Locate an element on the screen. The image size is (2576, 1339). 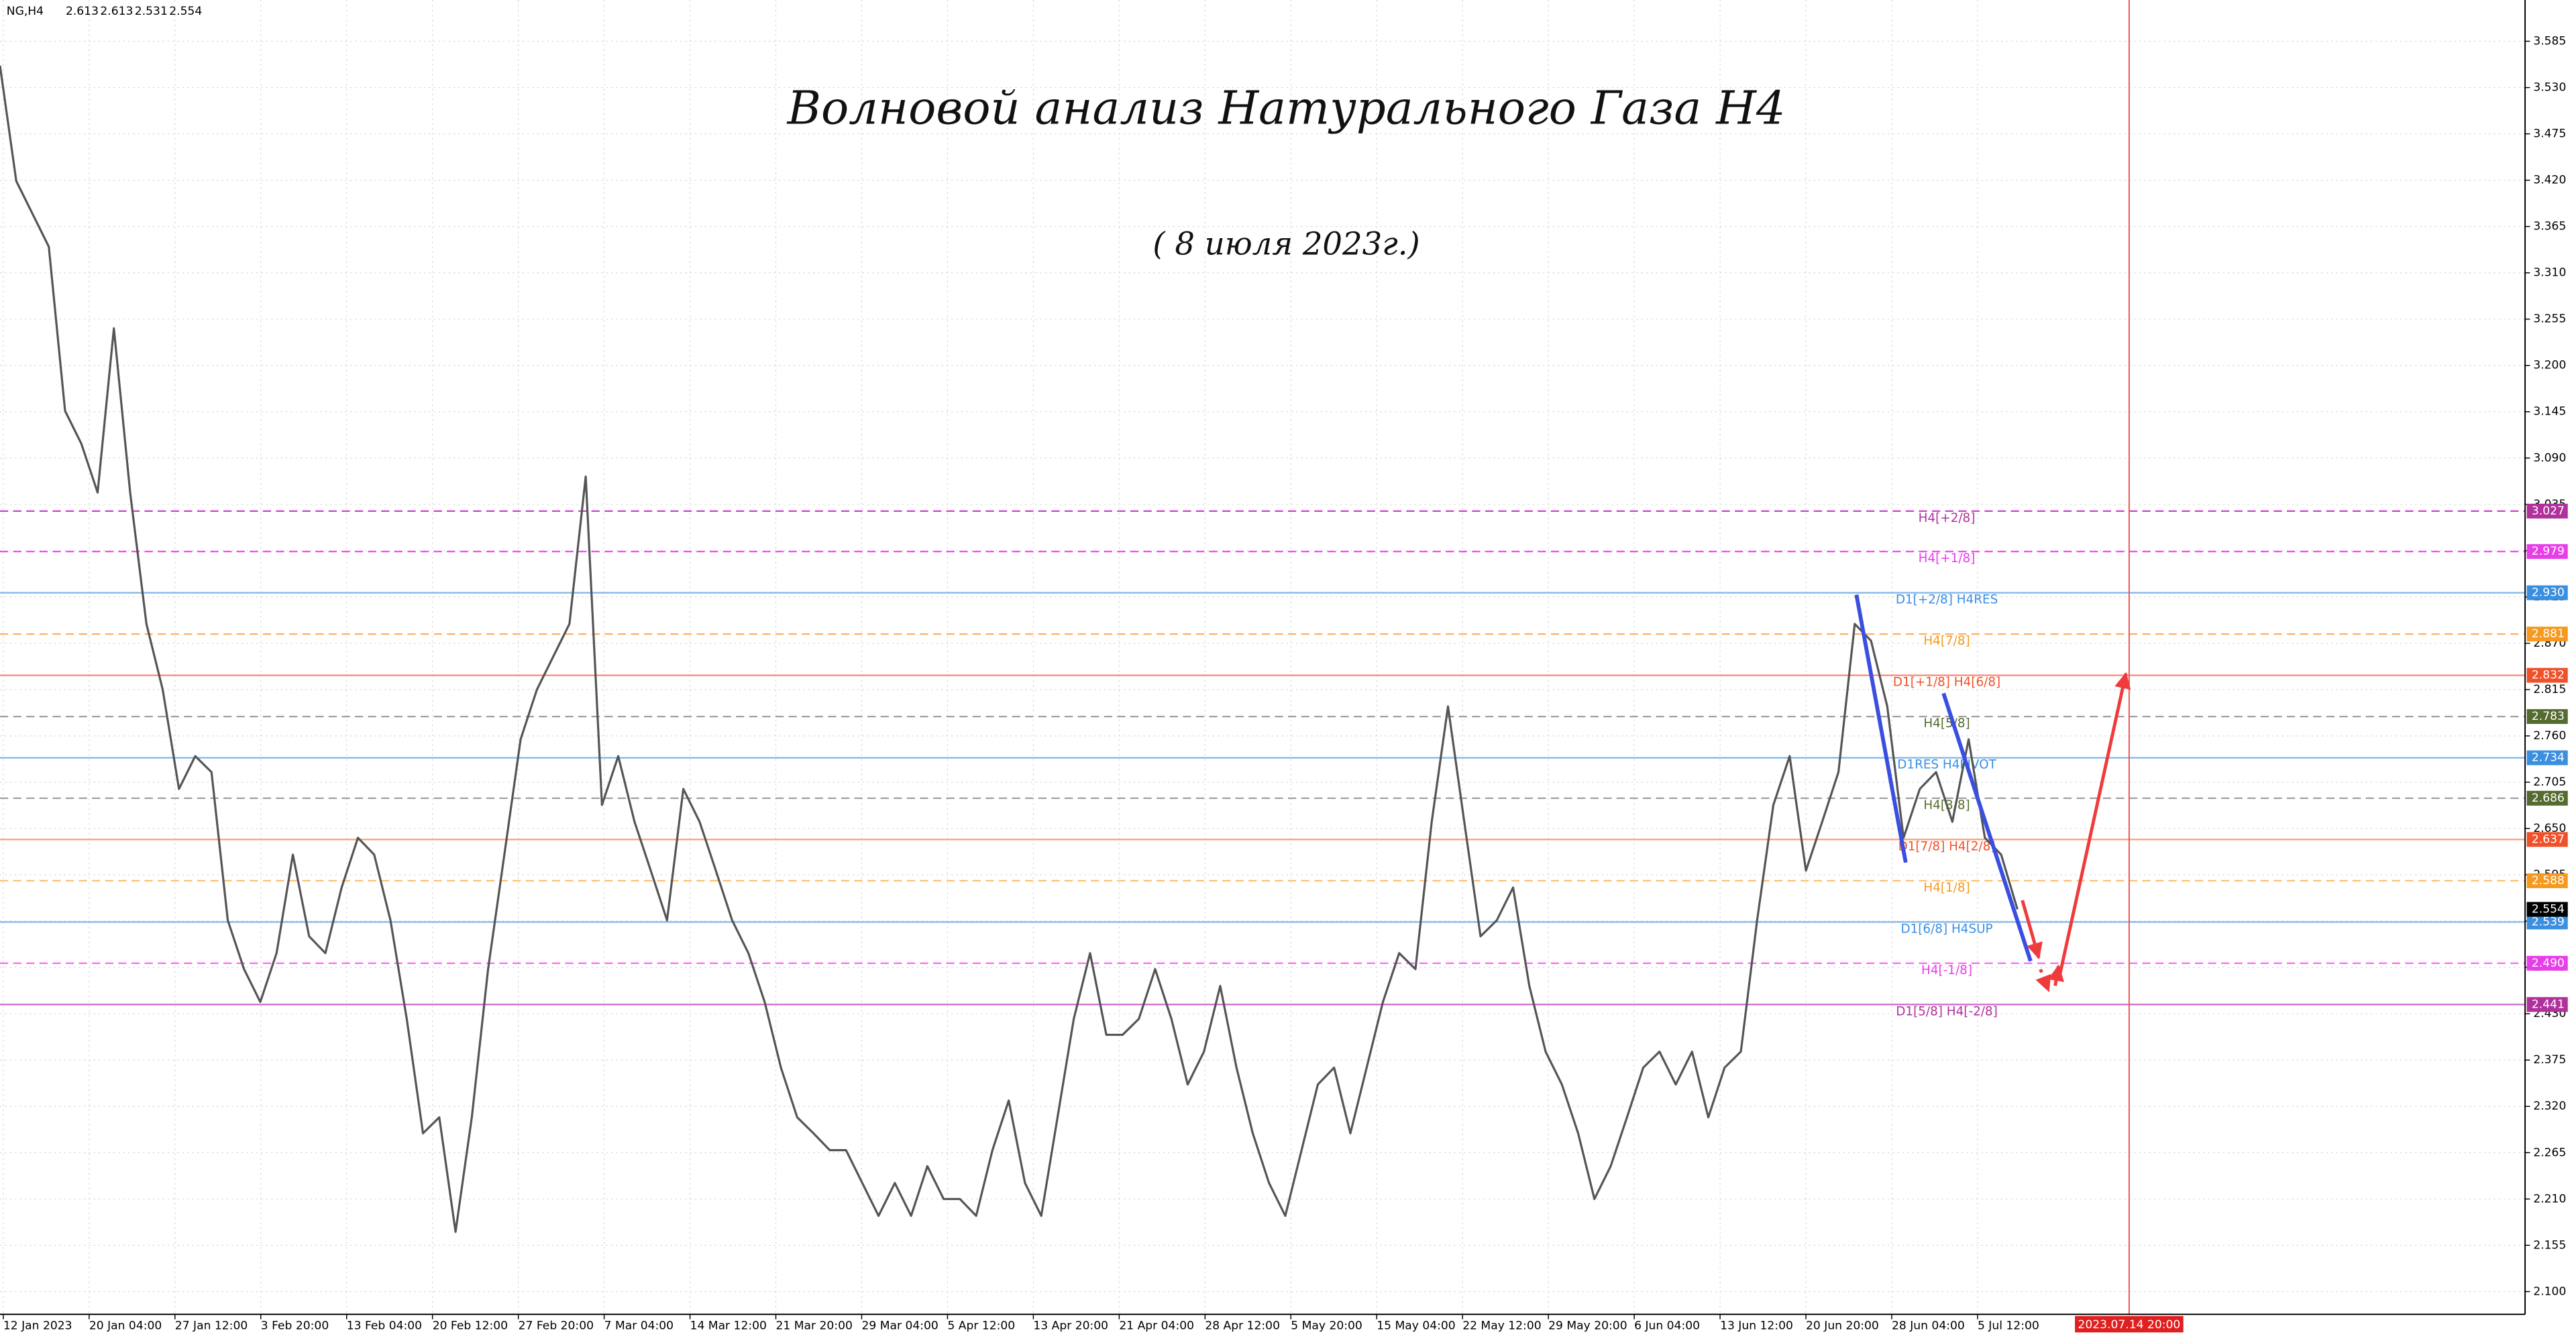
x-tick-label: 13 Jun 12:00 is located at coordinates (1756, 1325).